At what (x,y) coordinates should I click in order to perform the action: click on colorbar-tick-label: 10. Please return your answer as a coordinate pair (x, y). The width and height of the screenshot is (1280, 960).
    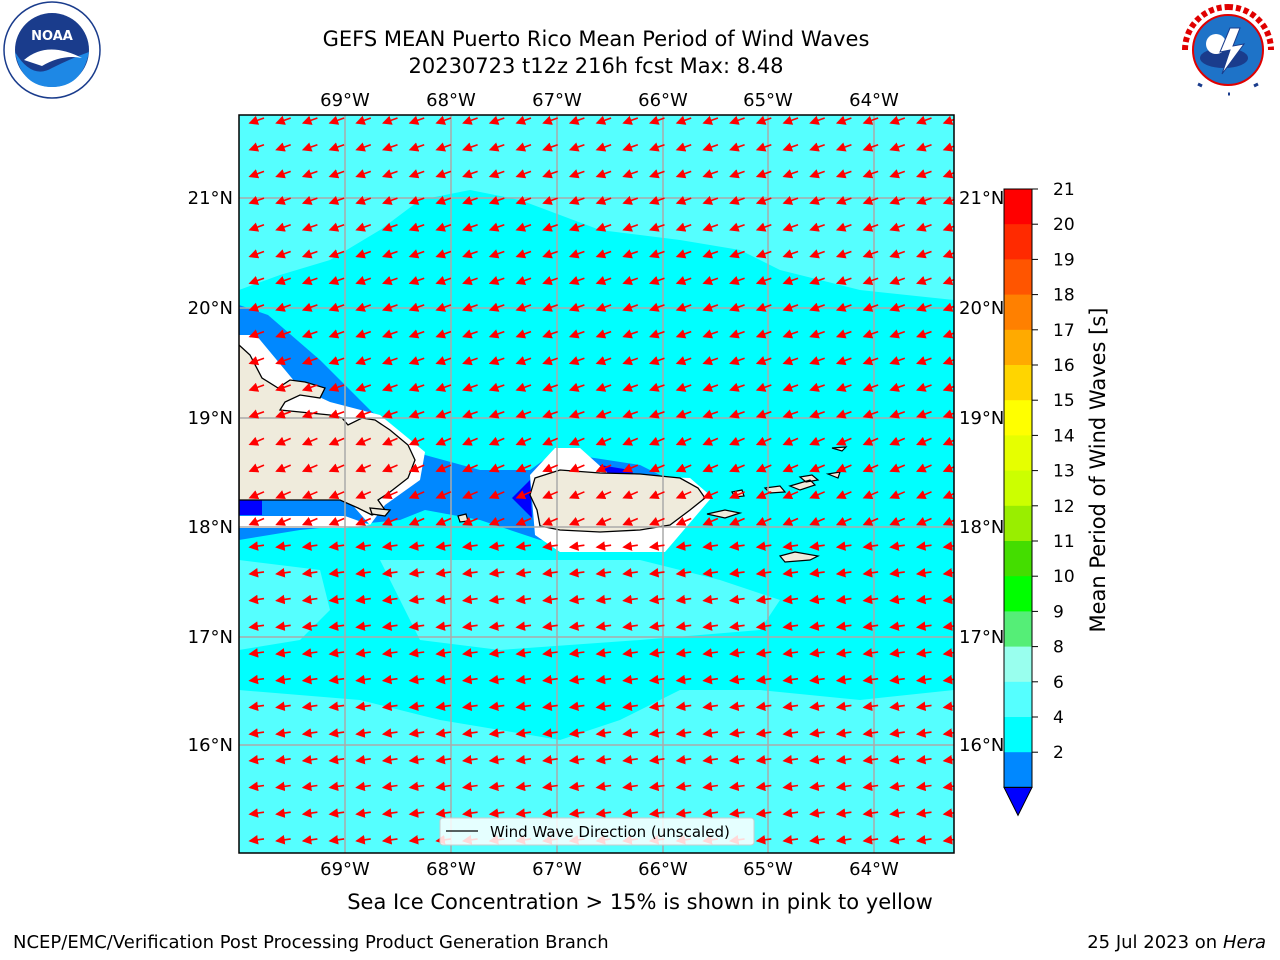
    Looking at the image, I should click on (1064, 577).